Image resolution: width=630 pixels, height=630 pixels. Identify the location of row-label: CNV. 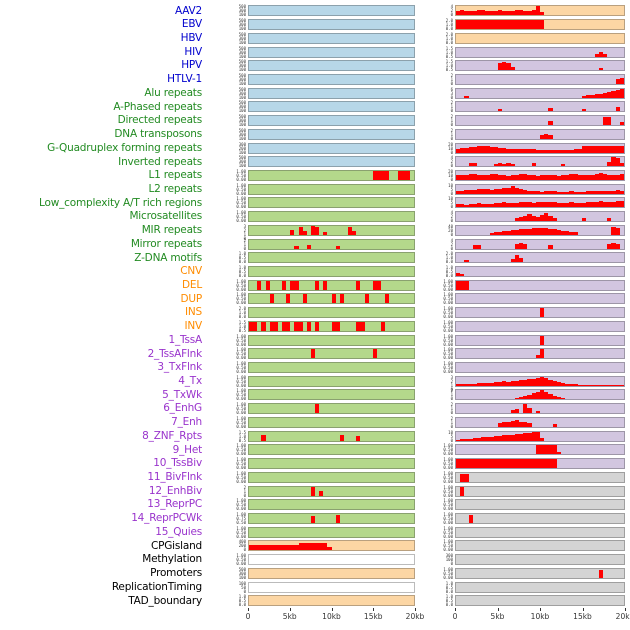
(191, 271).